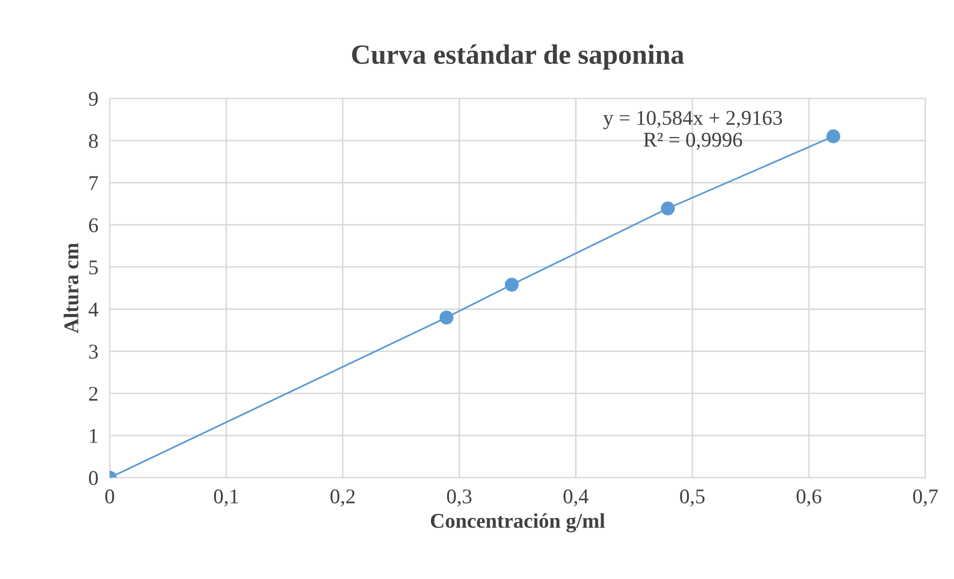 The height and width of the screenshot is (579, 954). I want to click on y-tick-label: 2, so click(93, 393).